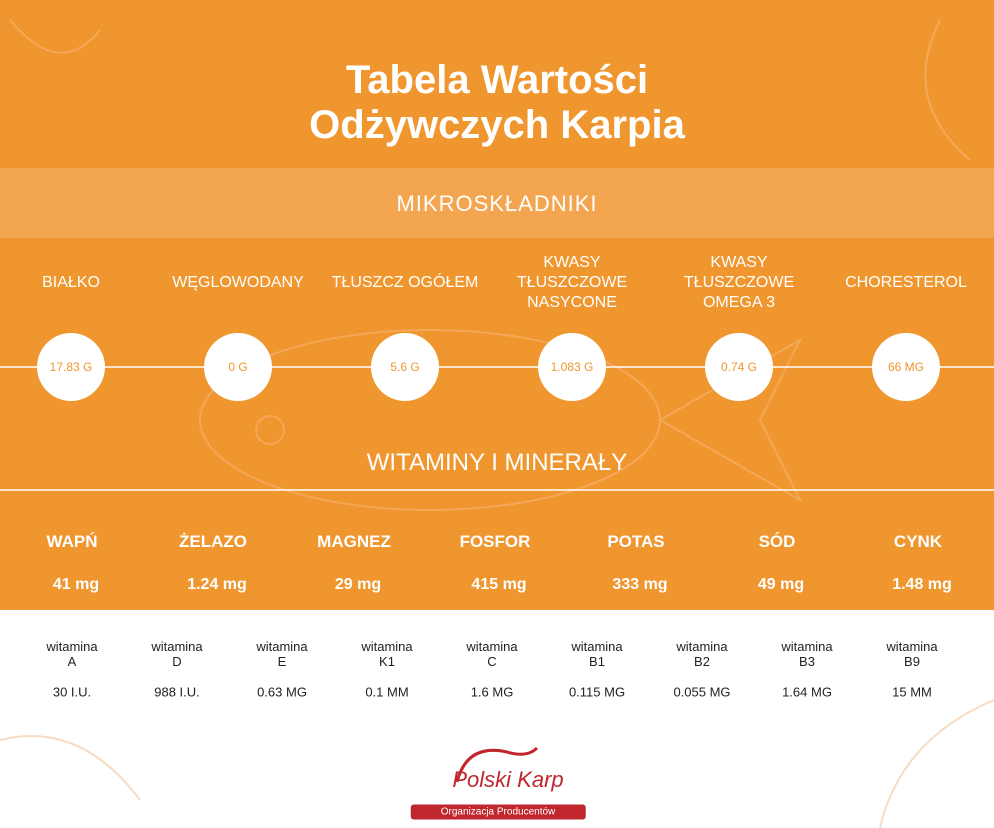 This screenshot has width=994, height=828. I want to click on nutrient-value: 0.74 G, so click(739, 367).